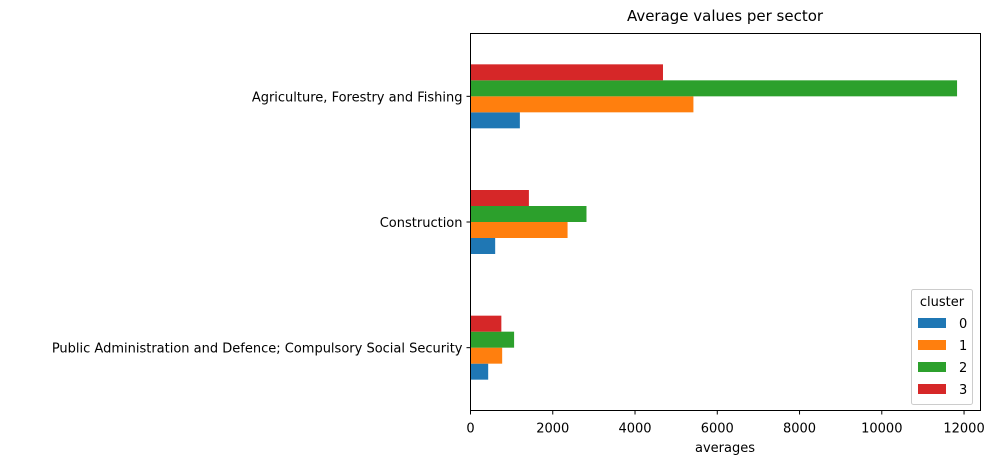 This screenshot has height=457, width=985. I want to click on chart-title: Average values per sector, so click(725, 16).